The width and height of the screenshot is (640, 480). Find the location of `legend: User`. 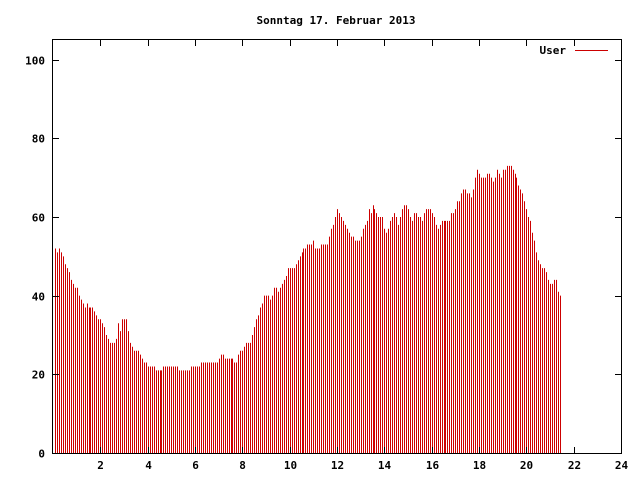

legend: User is located at coordinates (574, 50).